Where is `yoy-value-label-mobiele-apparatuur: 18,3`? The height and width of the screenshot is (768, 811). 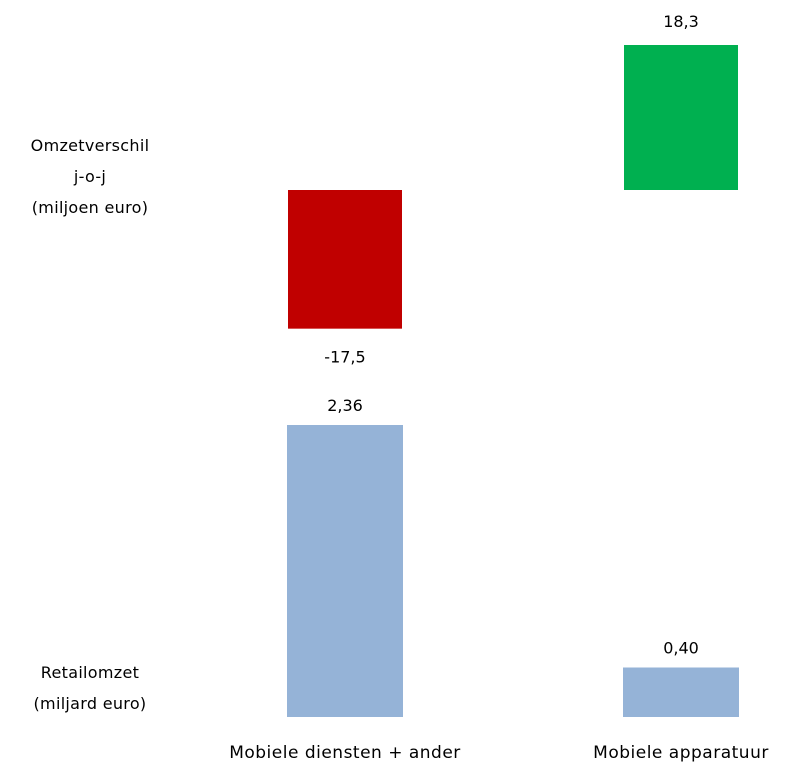
yoy-value-label-mobiele-apparatuur: 18,3 is located at coordinates (681, 21).